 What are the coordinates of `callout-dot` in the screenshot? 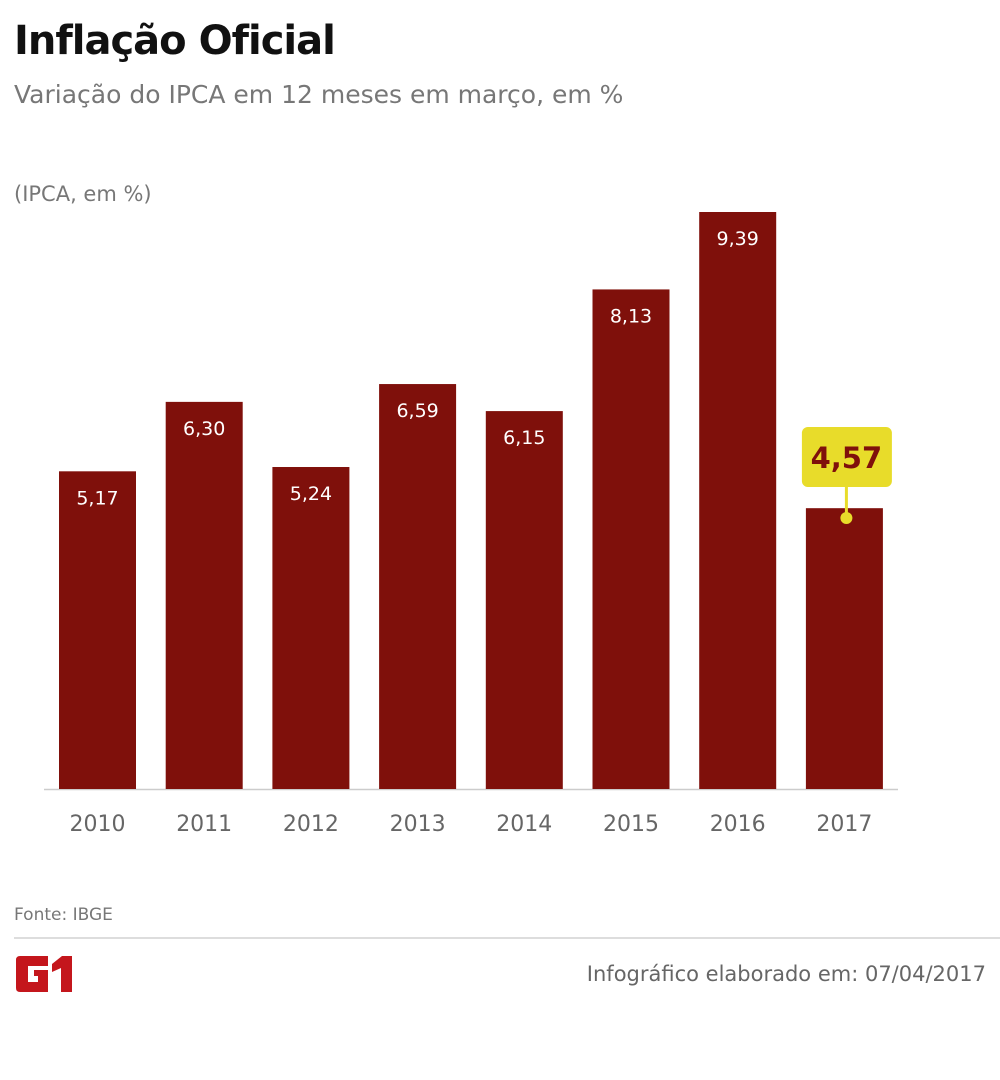 It's located at (846, 518).